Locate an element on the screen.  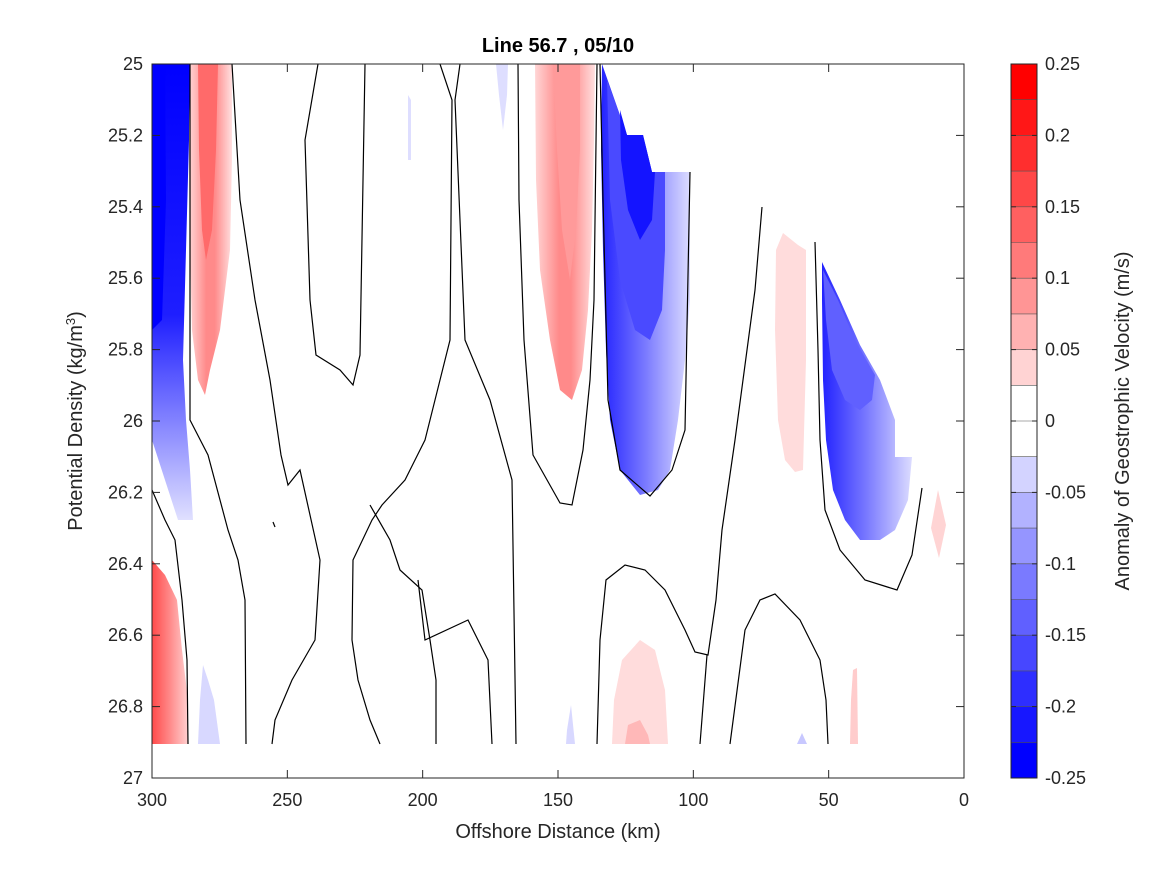
negative-anomaly-172km is located at coordinates (502, 97).